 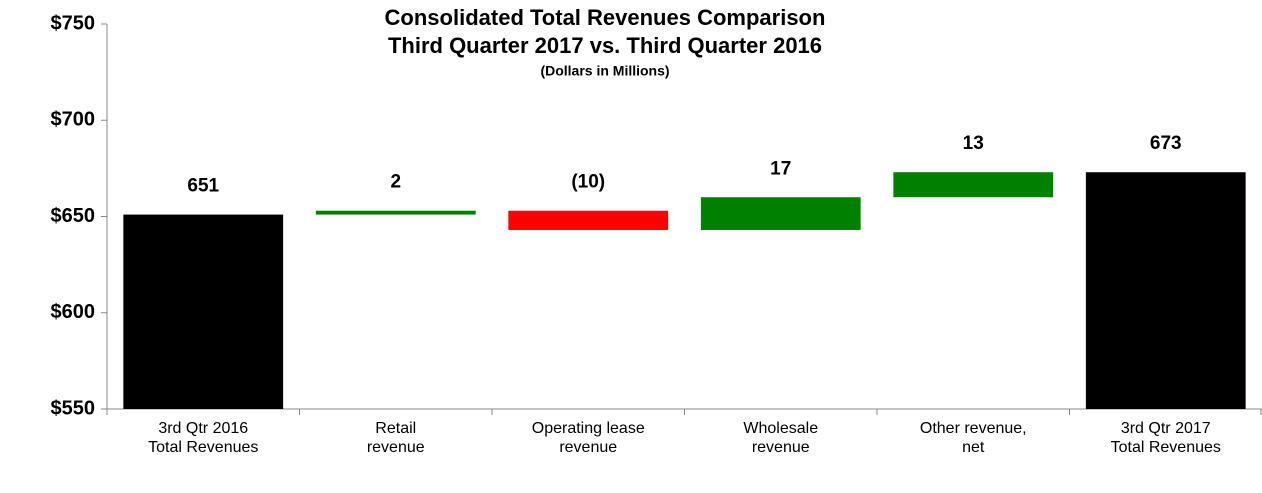 What do you see at coordinates (780, 168) in the screenshot?
I see `value-label: 17` at bounding box center [780, 168].